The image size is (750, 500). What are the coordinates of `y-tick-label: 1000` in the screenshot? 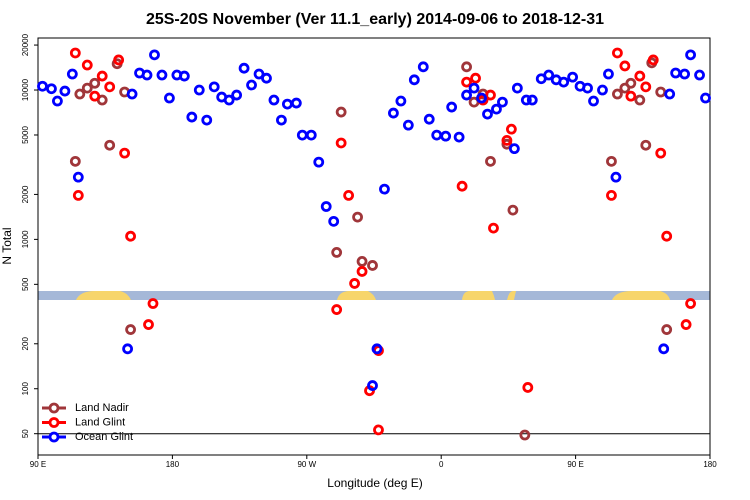 It's located at (25, 239).